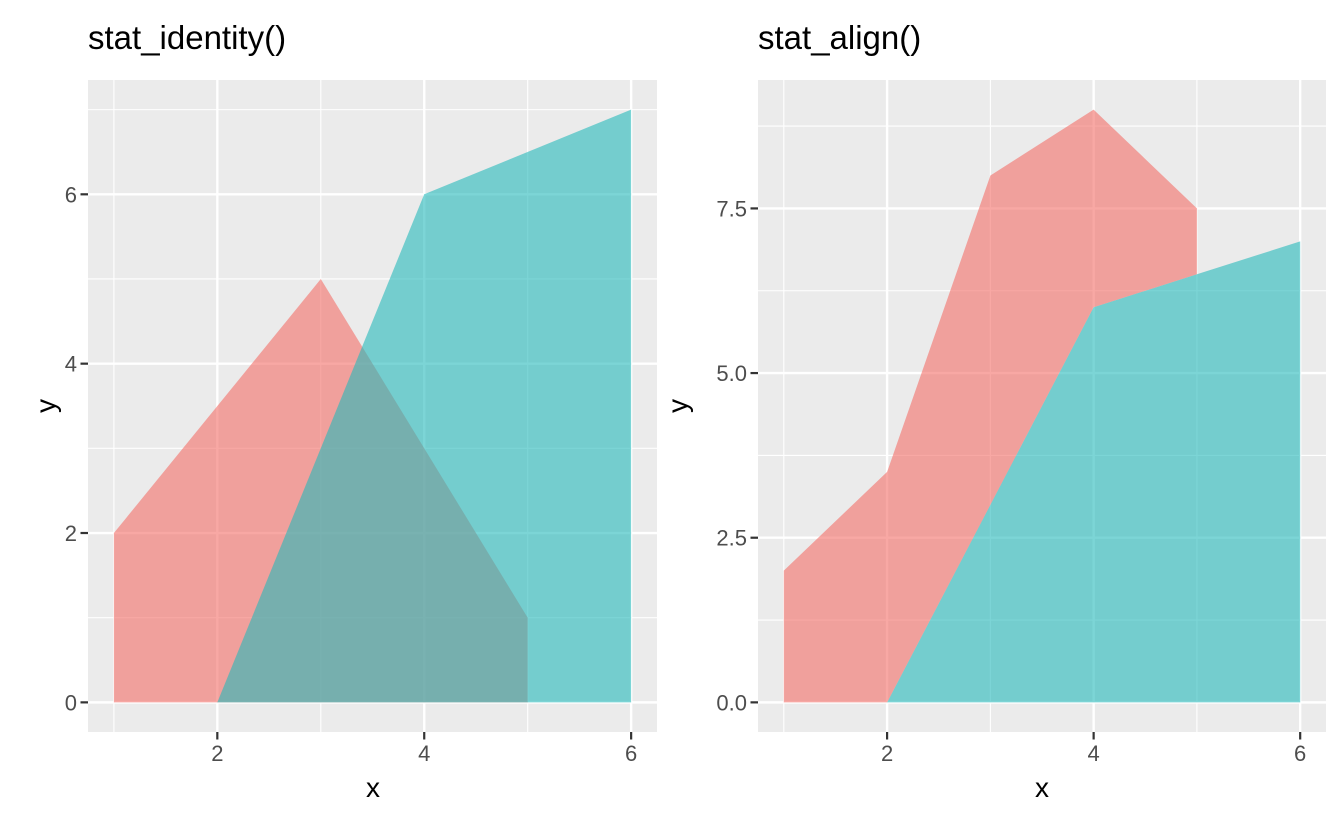 The image size is (1344, 830). Describe the element at coordinates (373, 787) in the screenshot. I see `x-axis-title-left: x` at that location.